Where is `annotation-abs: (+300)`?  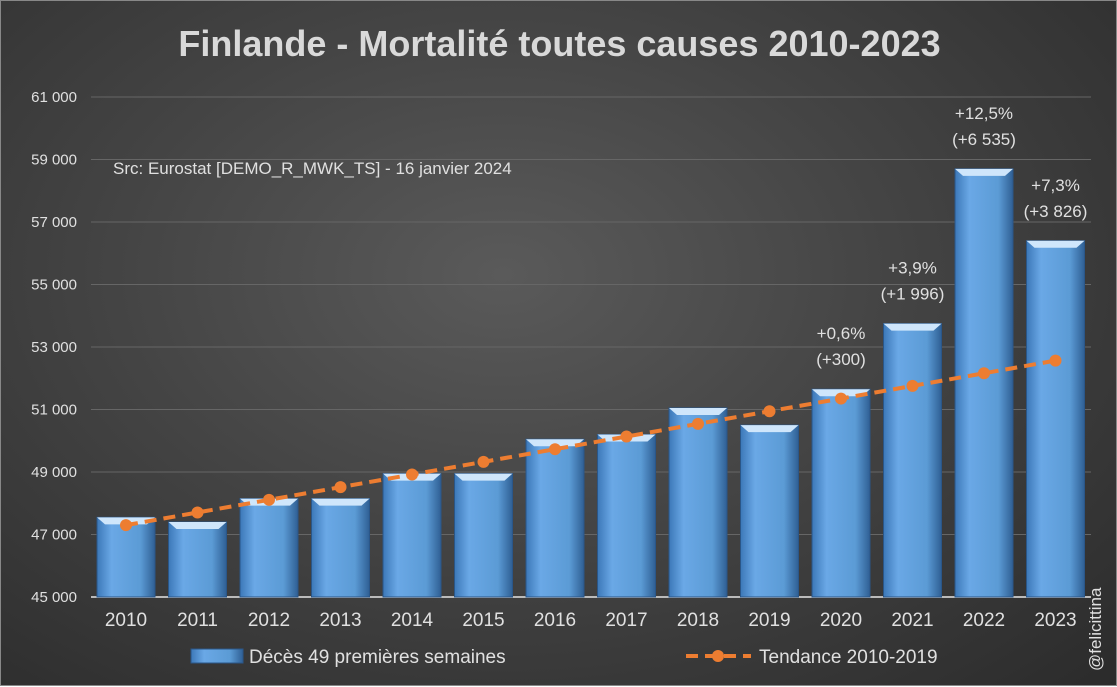 annotation-abs: (+300) is located at coordinates (841, 359).